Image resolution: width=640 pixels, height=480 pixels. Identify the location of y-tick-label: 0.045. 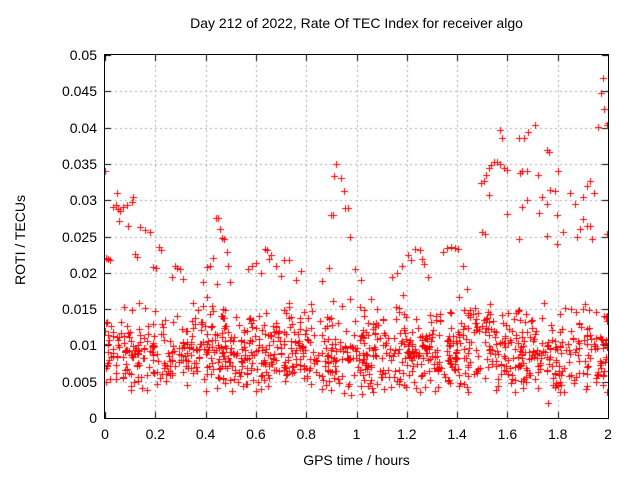
(79, 91).